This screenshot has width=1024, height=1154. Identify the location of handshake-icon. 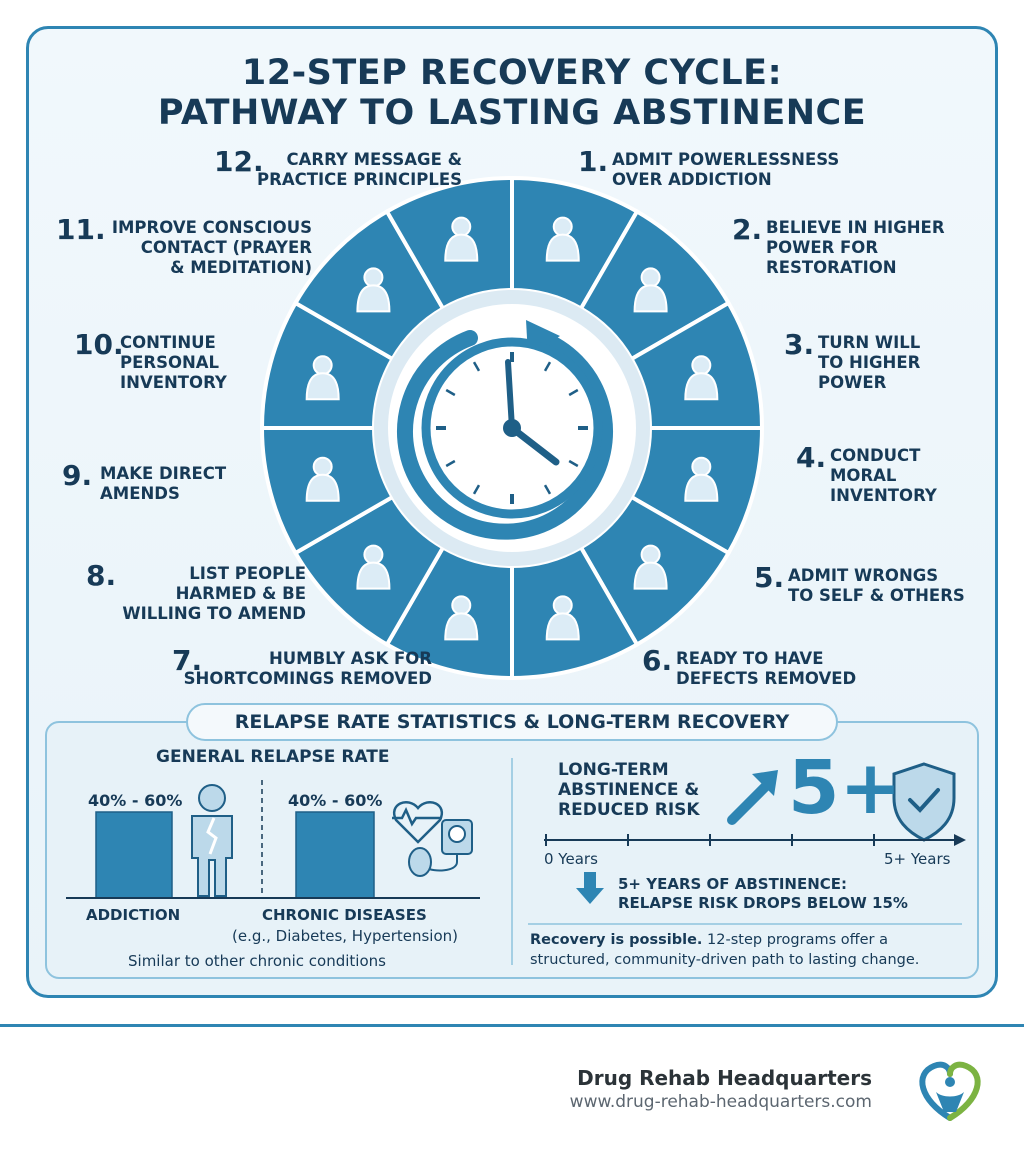
(322, 479).